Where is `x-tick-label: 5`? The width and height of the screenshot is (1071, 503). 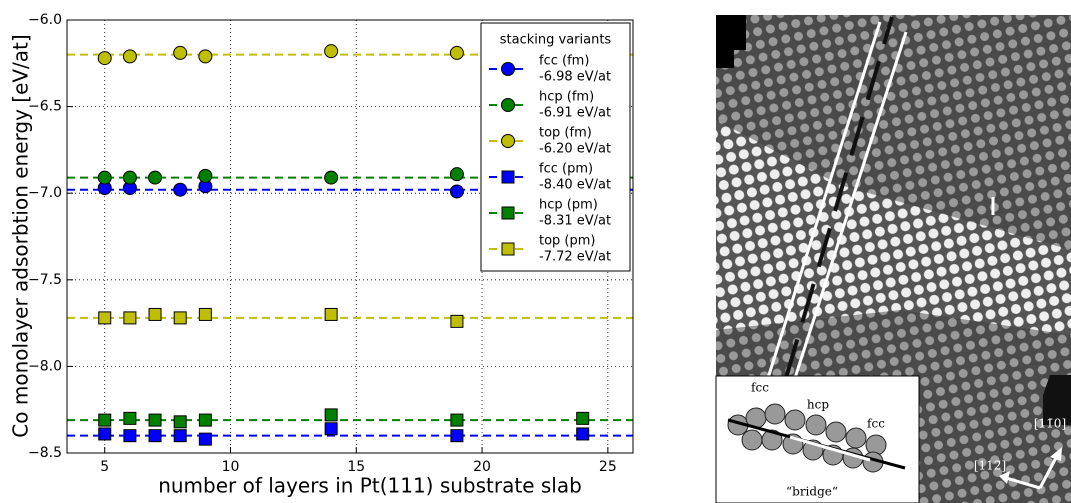
x-tick-label: 5 is located at coordinates (104, 467).